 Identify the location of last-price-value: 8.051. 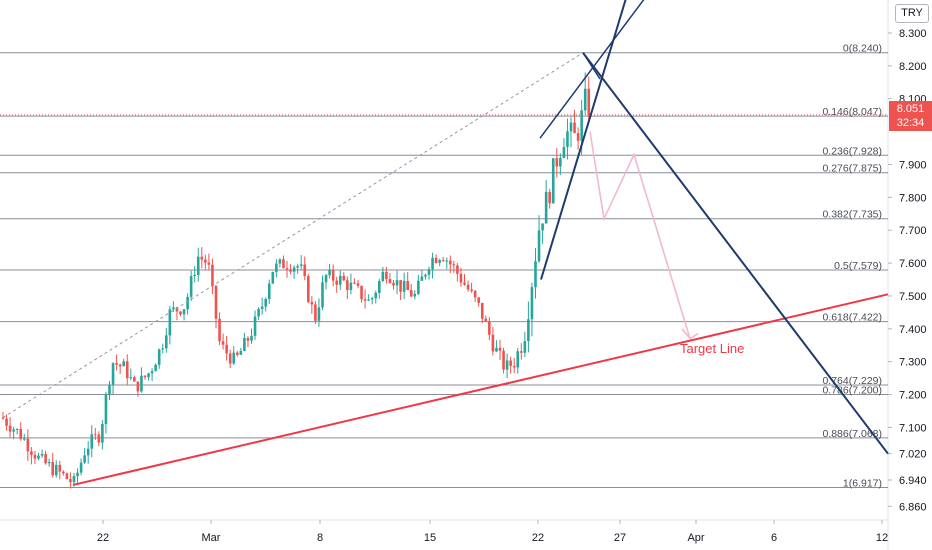
(910, 109).